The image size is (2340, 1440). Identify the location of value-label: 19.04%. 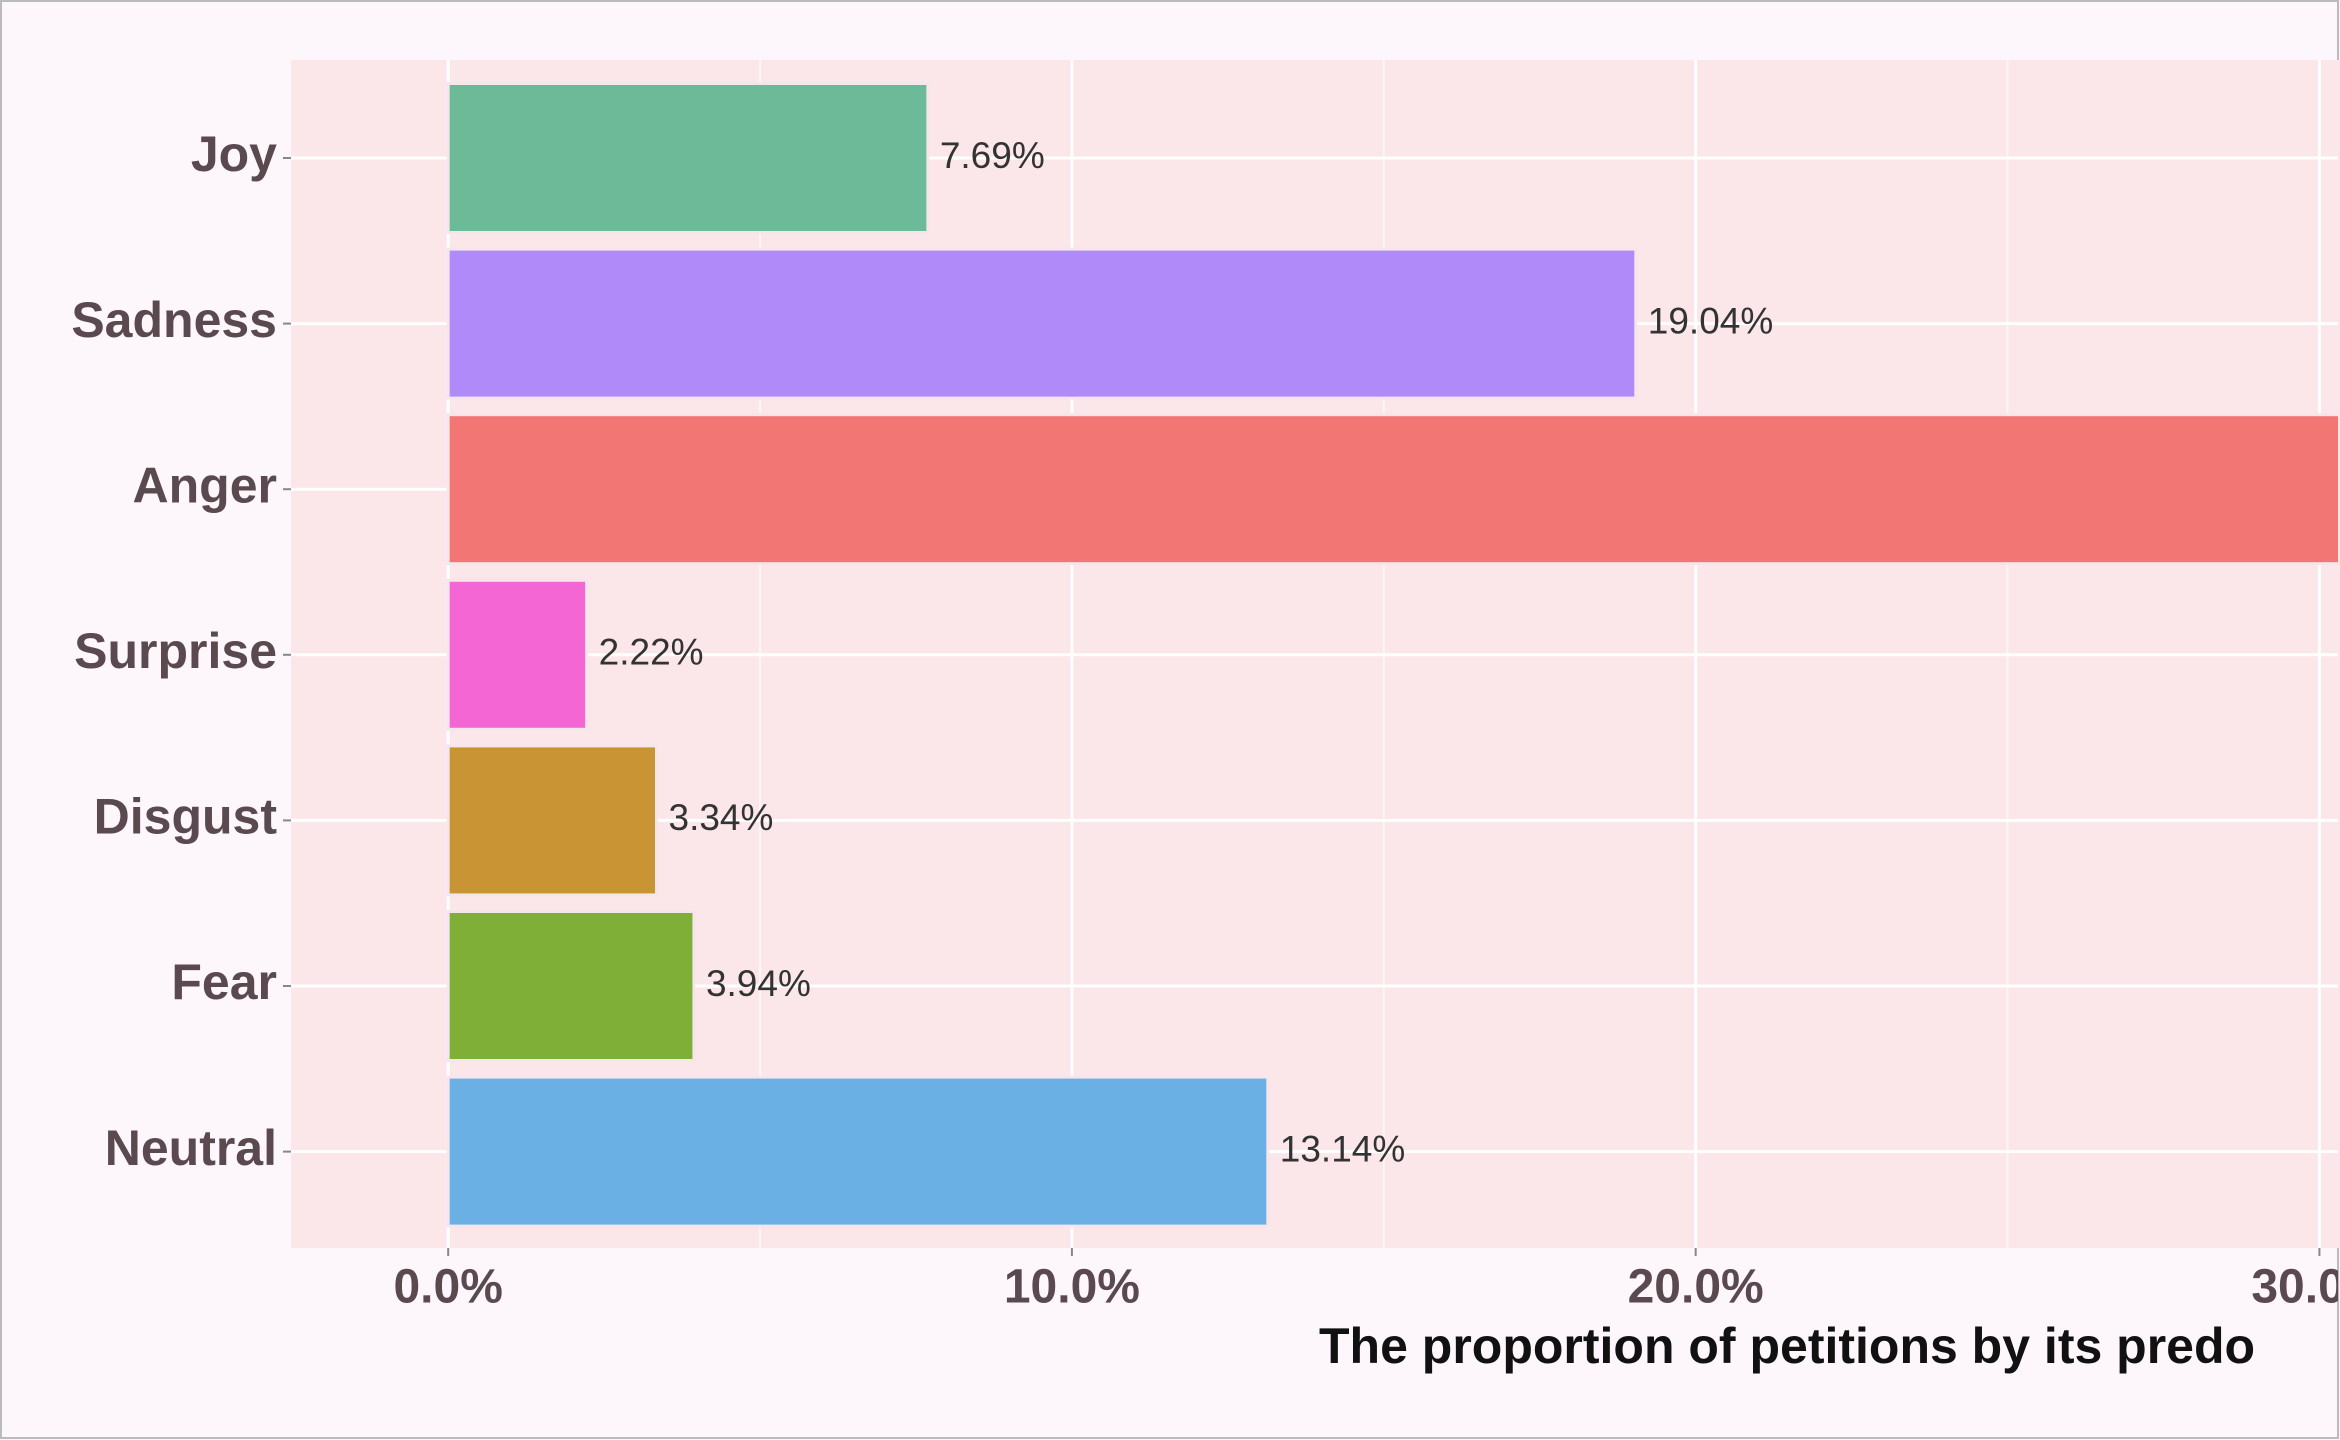
(1711, 320).